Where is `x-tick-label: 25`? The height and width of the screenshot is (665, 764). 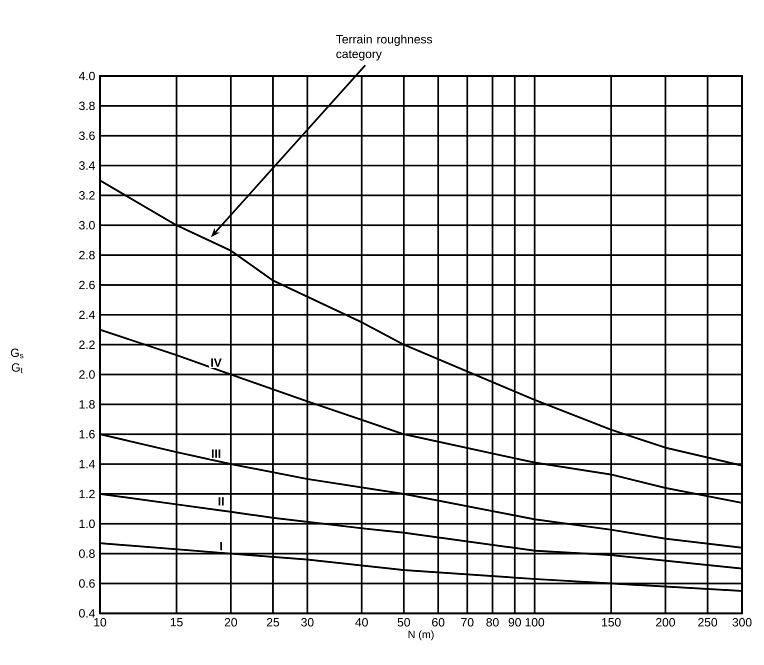
x-tick-label: 25 is located at coordinates (273, 622).